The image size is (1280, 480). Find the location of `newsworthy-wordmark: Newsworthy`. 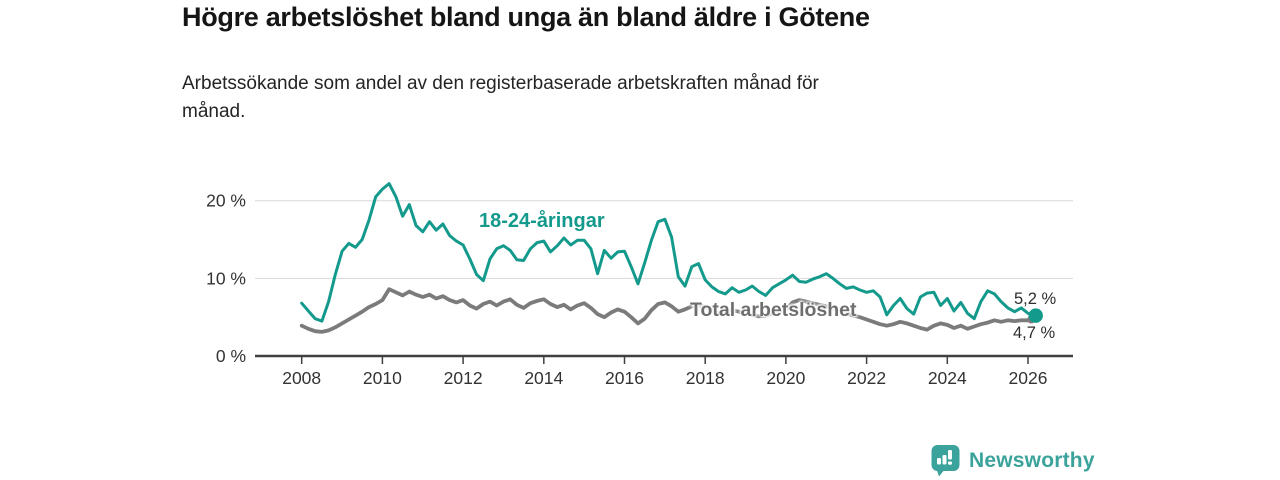

newsworthy-wordmark: Newsworthy is located at coordinates (1032, 460).